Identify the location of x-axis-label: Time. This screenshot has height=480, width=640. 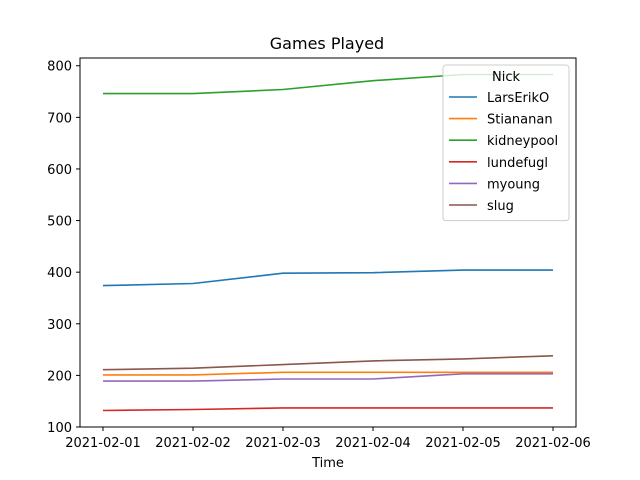
(327, 463).